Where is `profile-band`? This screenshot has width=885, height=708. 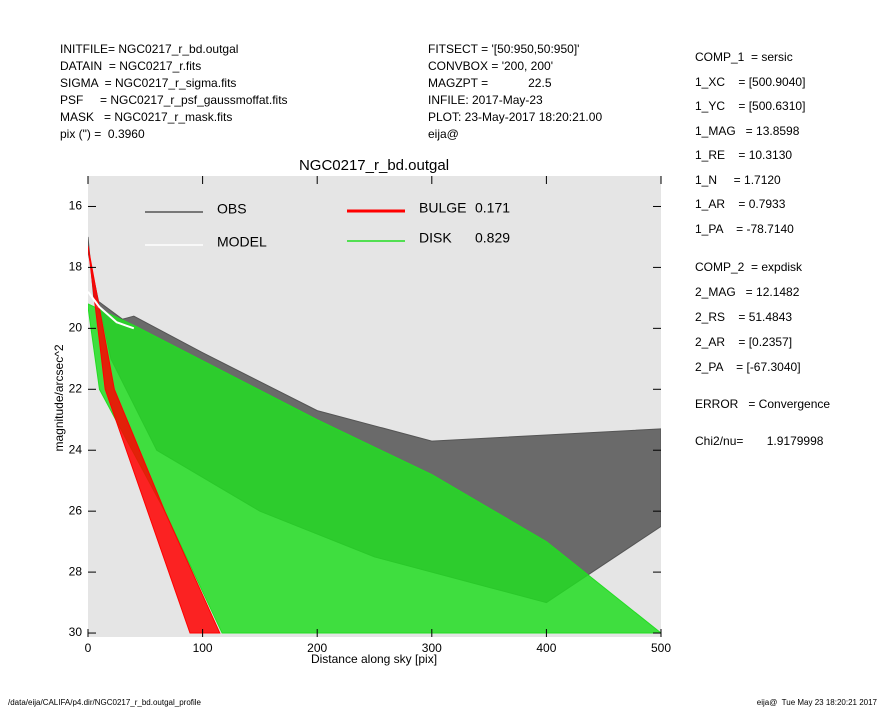 profile-band is located at coordinates (154, 439).